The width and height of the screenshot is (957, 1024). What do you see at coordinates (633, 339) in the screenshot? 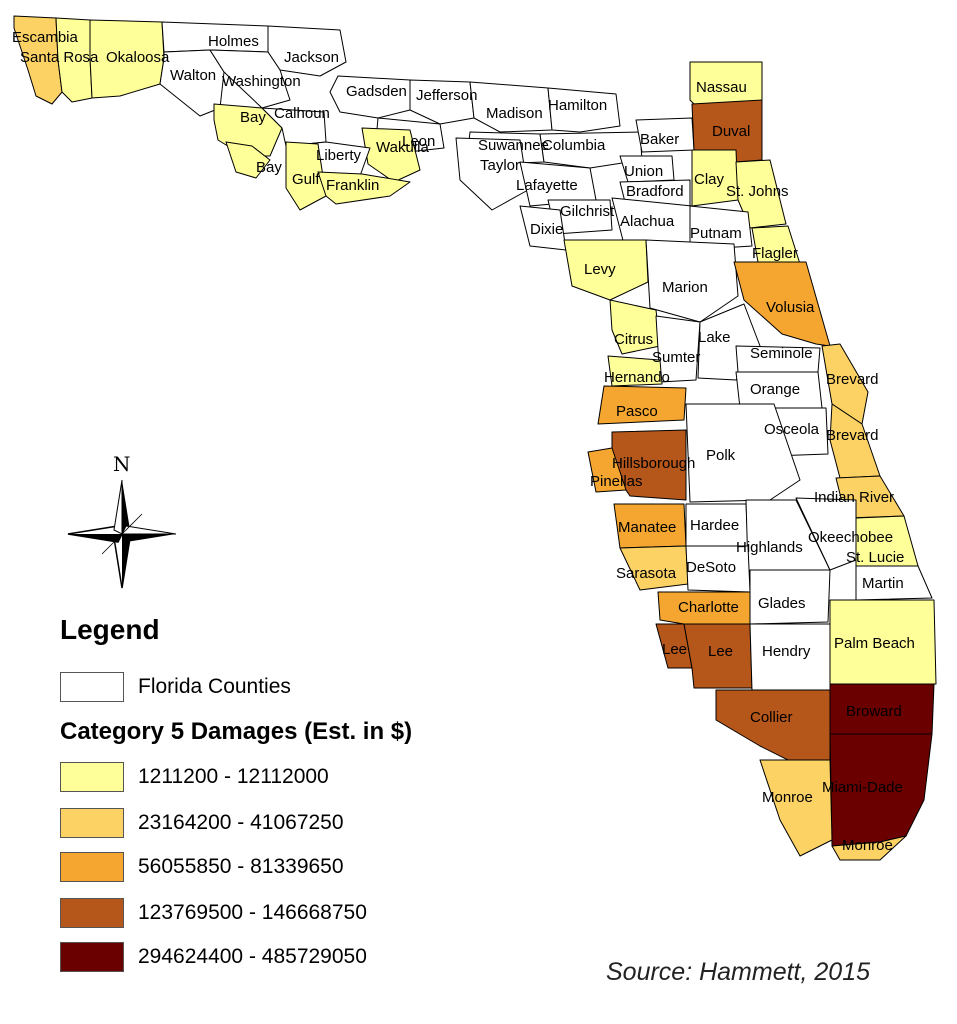
I see `county-label-citrus: Citrus` at bounding box center [633, 339].